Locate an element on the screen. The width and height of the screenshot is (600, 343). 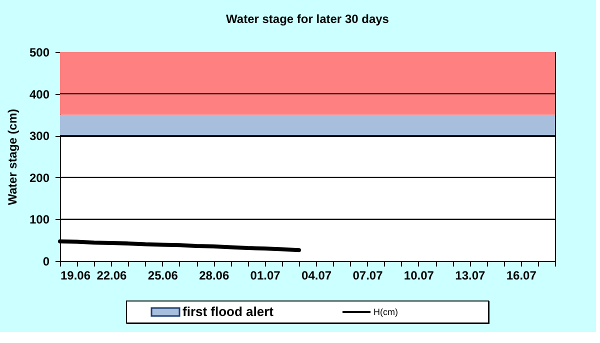
y-tick-label: 500 is located at coordinates (39, 53).